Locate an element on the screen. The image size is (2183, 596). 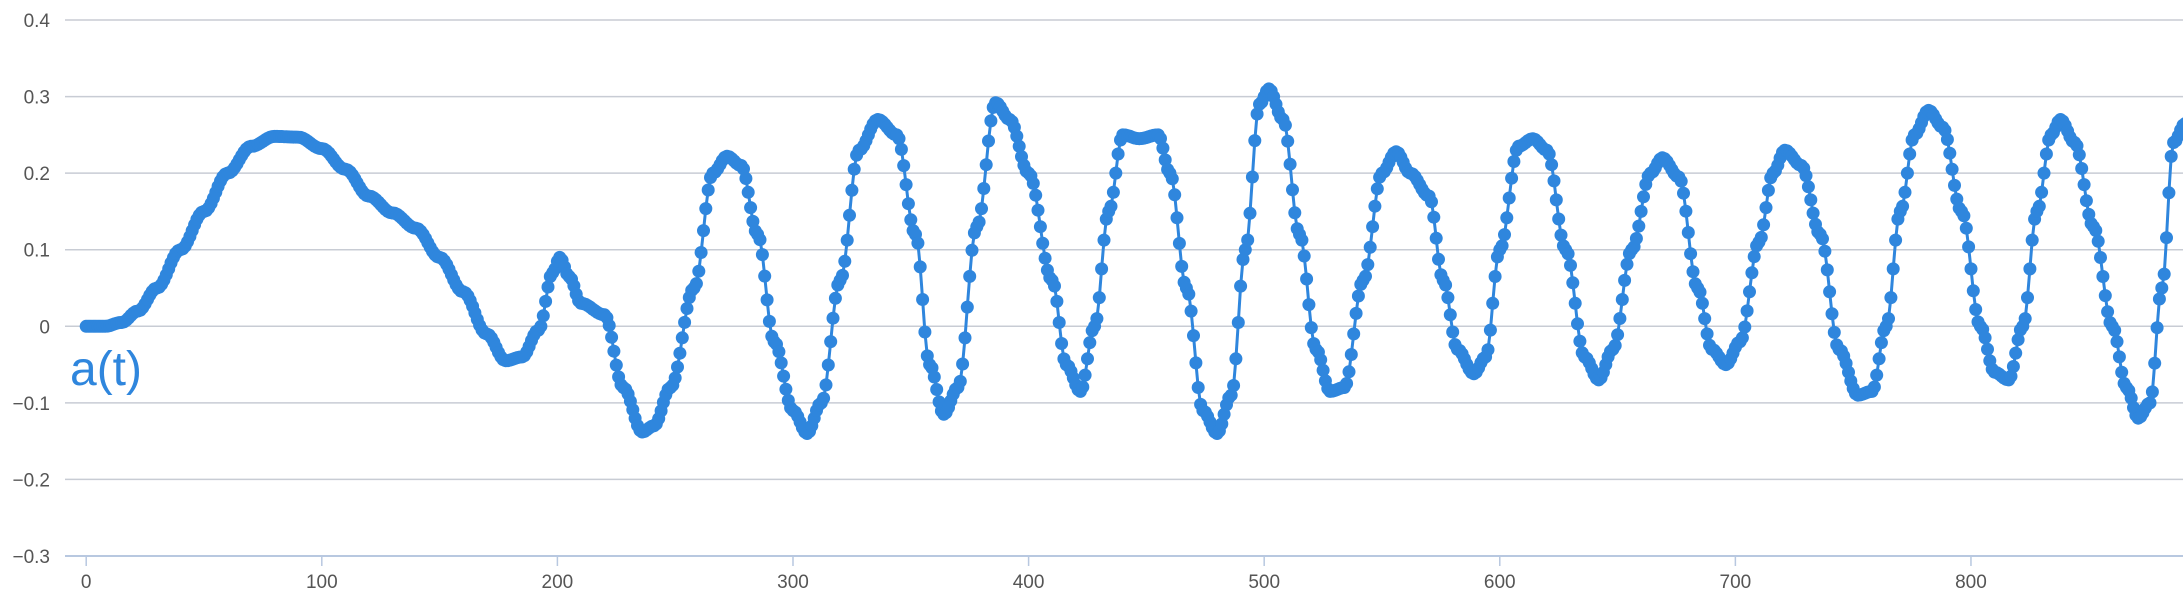
x-tick-label: 700 is located at coordinates (1736, 582).